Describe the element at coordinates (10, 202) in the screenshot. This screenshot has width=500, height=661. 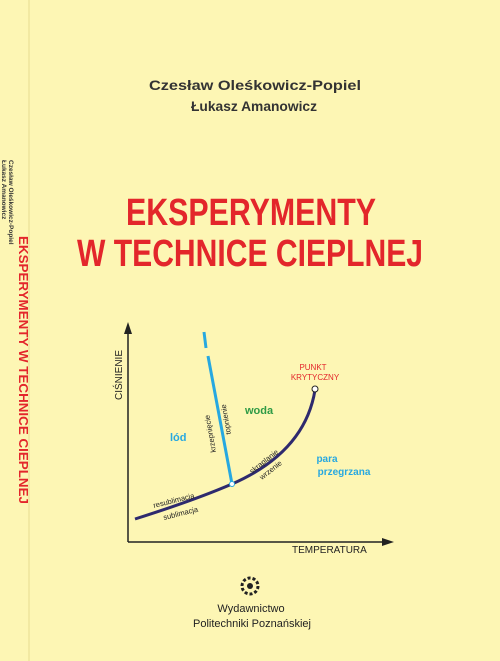
I see `spine-author: Czesław Oleśkowicz-Popiel` at that location.